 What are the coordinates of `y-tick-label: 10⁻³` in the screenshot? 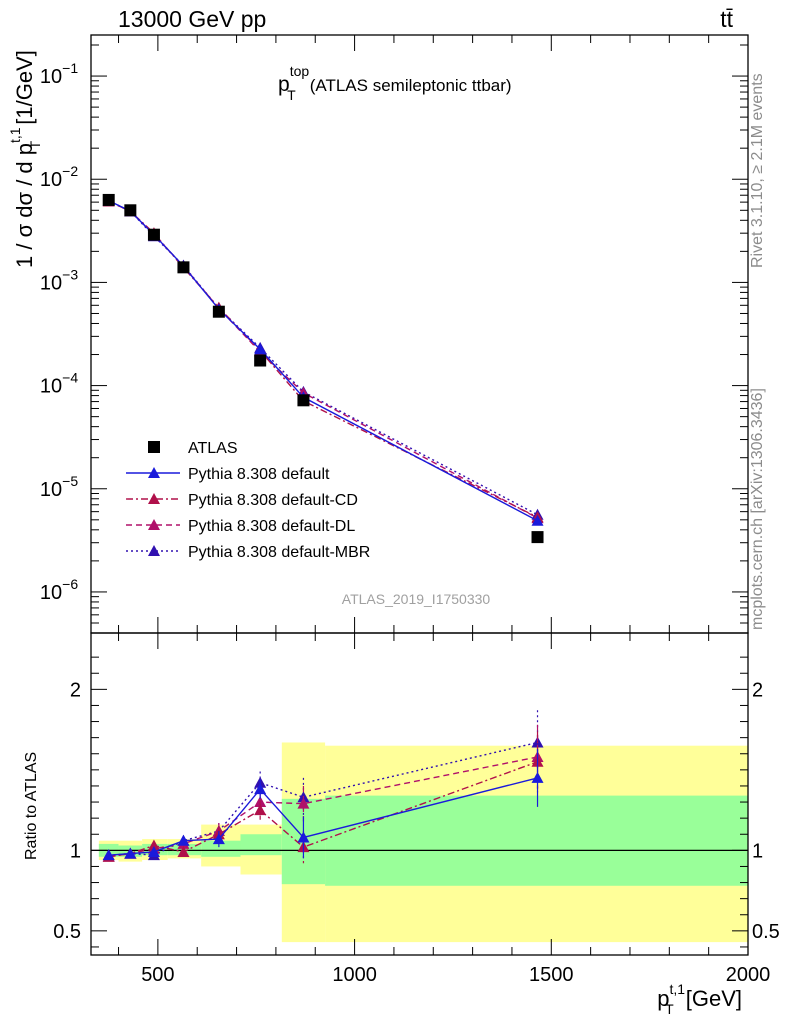 It's located at (59, 280).